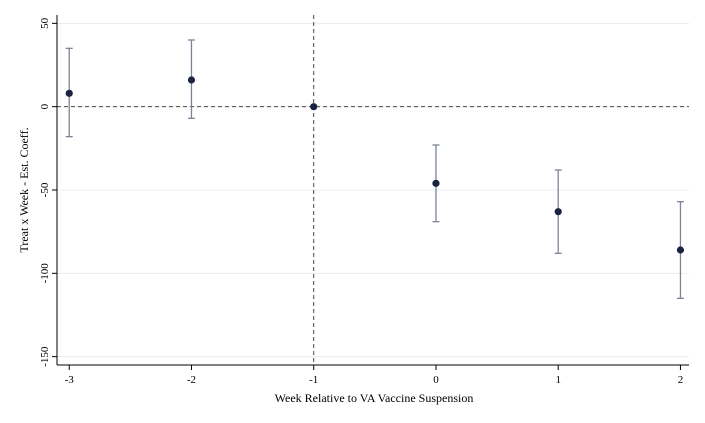  What do you see at coordinates (313, 380) in the screenshot?
I see `x-tick-label: -1` at bounding box center [313, 380].